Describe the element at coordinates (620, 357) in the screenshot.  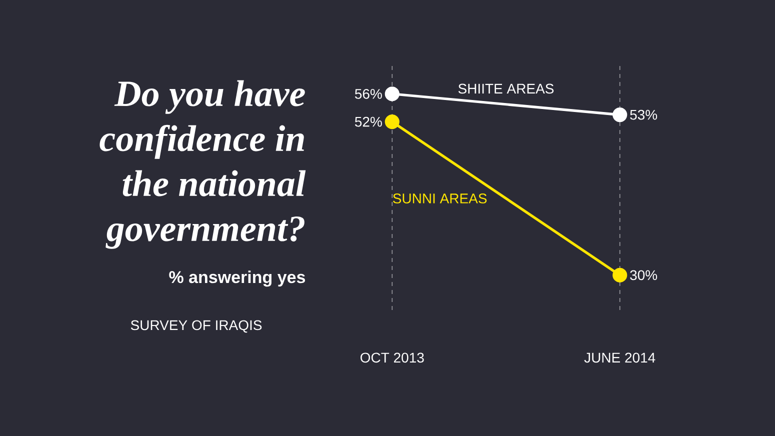
I see `x-tick-label: JUNE 2014` at that location.